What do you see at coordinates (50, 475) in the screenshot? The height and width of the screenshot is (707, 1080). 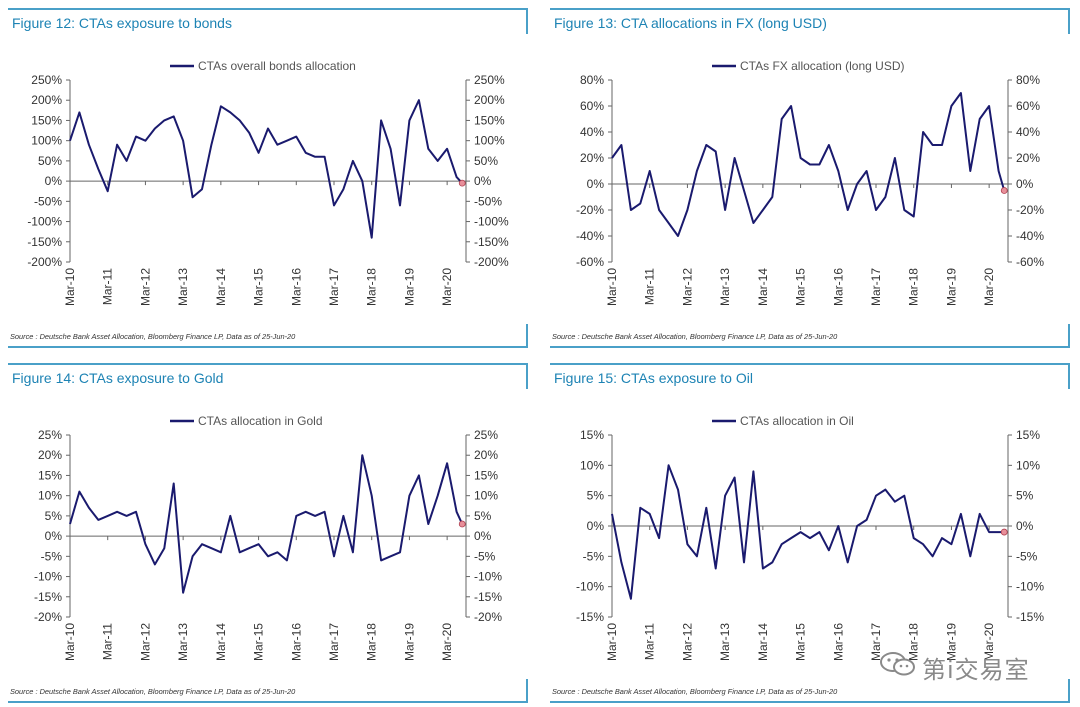 I see `y-tick-label-left: 15%` at bounding box center [50, 475].